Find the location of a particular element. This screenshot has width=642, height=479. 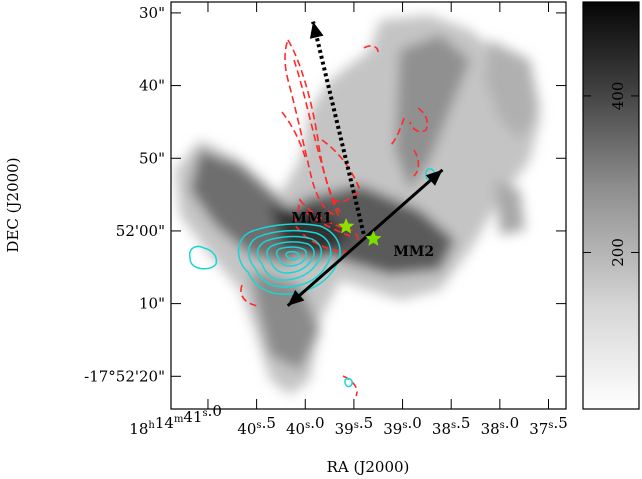

y-tick-label: 52'00" is located at coordinates (140, 231).